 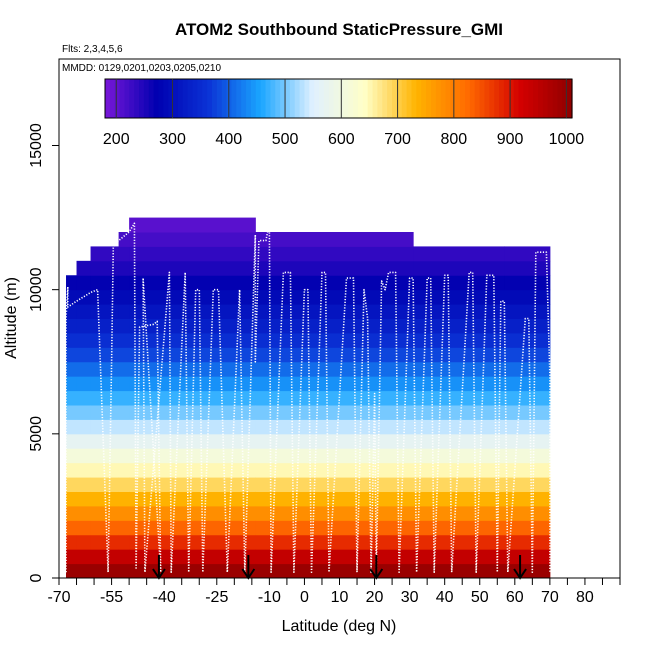 What do you see at coordinates (36, 577) in the screenshot?
I see `y-tick-label: 0` at bounding box center [36, 577].